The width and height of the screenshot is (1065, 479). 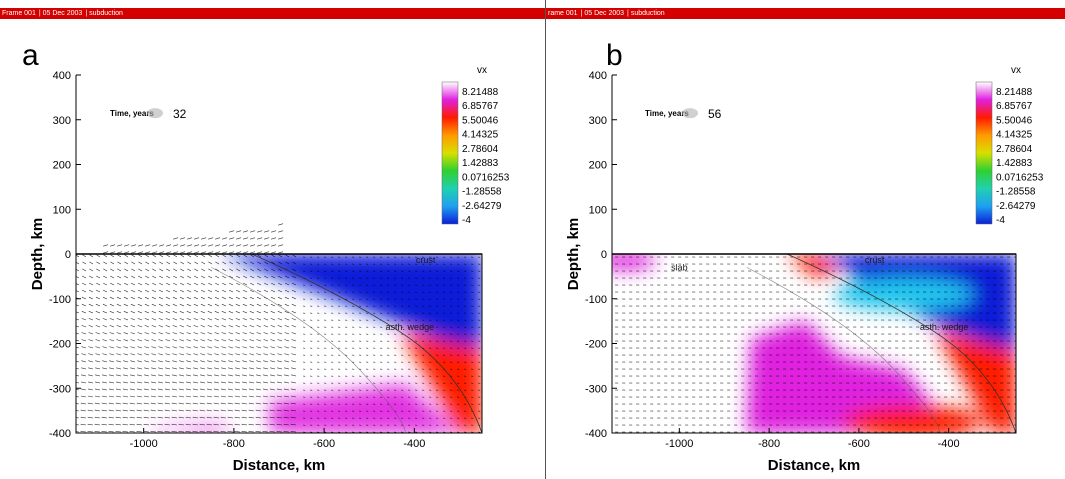 I want to click on slab-label: slab, so click(x=679, y=268).